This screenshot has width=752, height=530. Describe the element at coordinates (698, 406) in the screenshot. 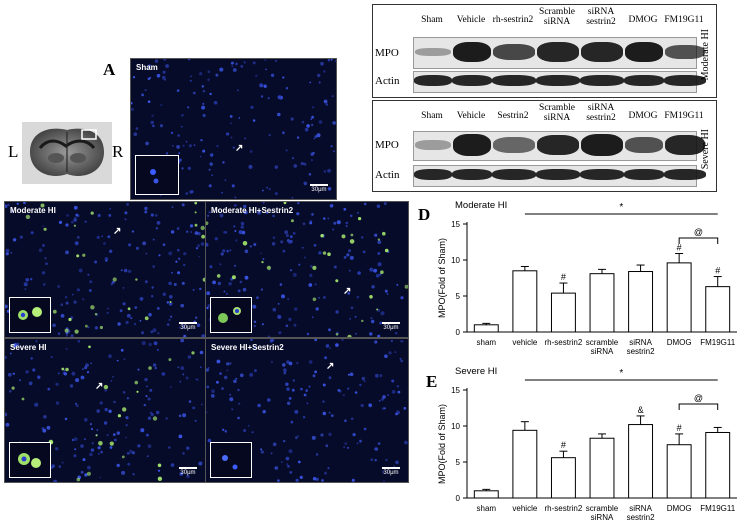

I see `significance-bracket` at that location.